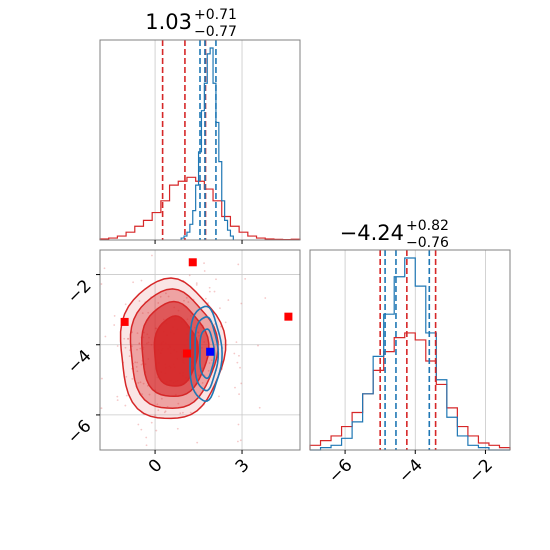 This screenshot has height=550, width=550. Describe the element at coordinates (341, 471) in the screenshot. I see `tick-label-h1-x-0: −6` at that location.